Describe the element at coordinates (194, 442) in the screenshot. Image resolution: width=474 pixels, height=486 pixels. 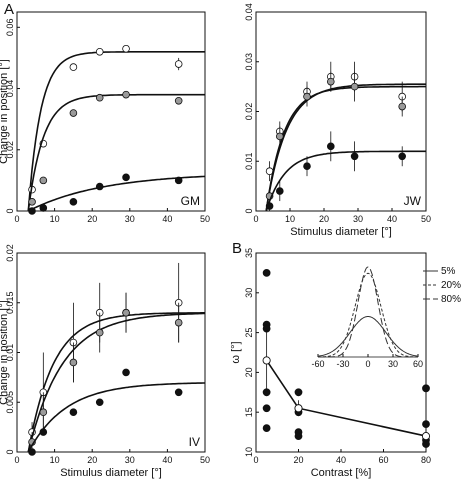
I see `subject-label-IV: IV` at that location.